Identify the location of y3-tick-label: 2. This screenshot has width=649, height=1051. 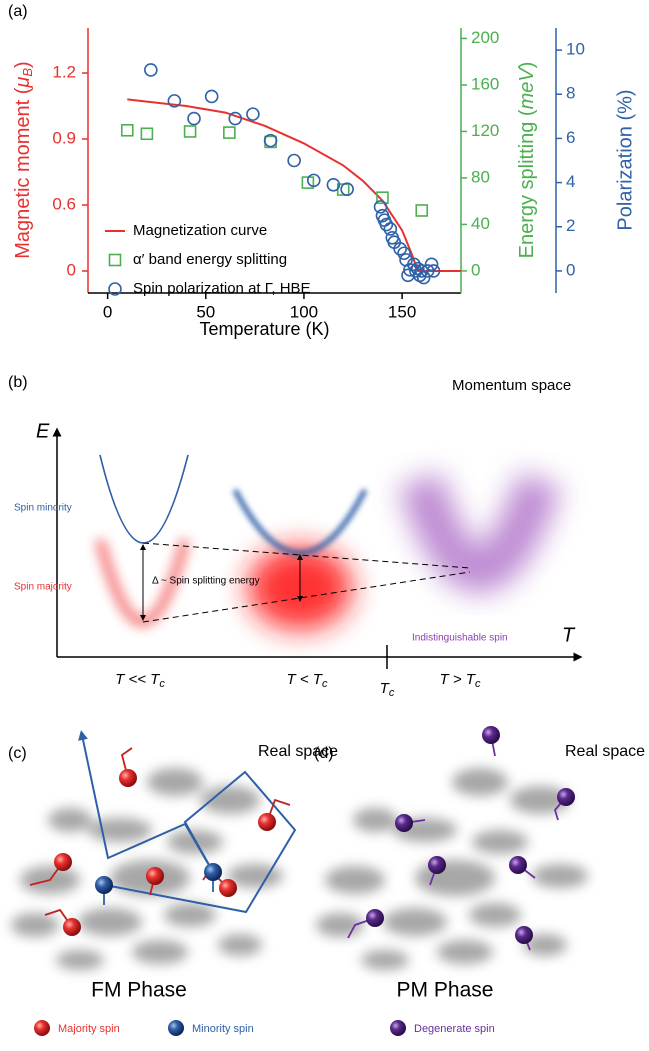
(570, 225).